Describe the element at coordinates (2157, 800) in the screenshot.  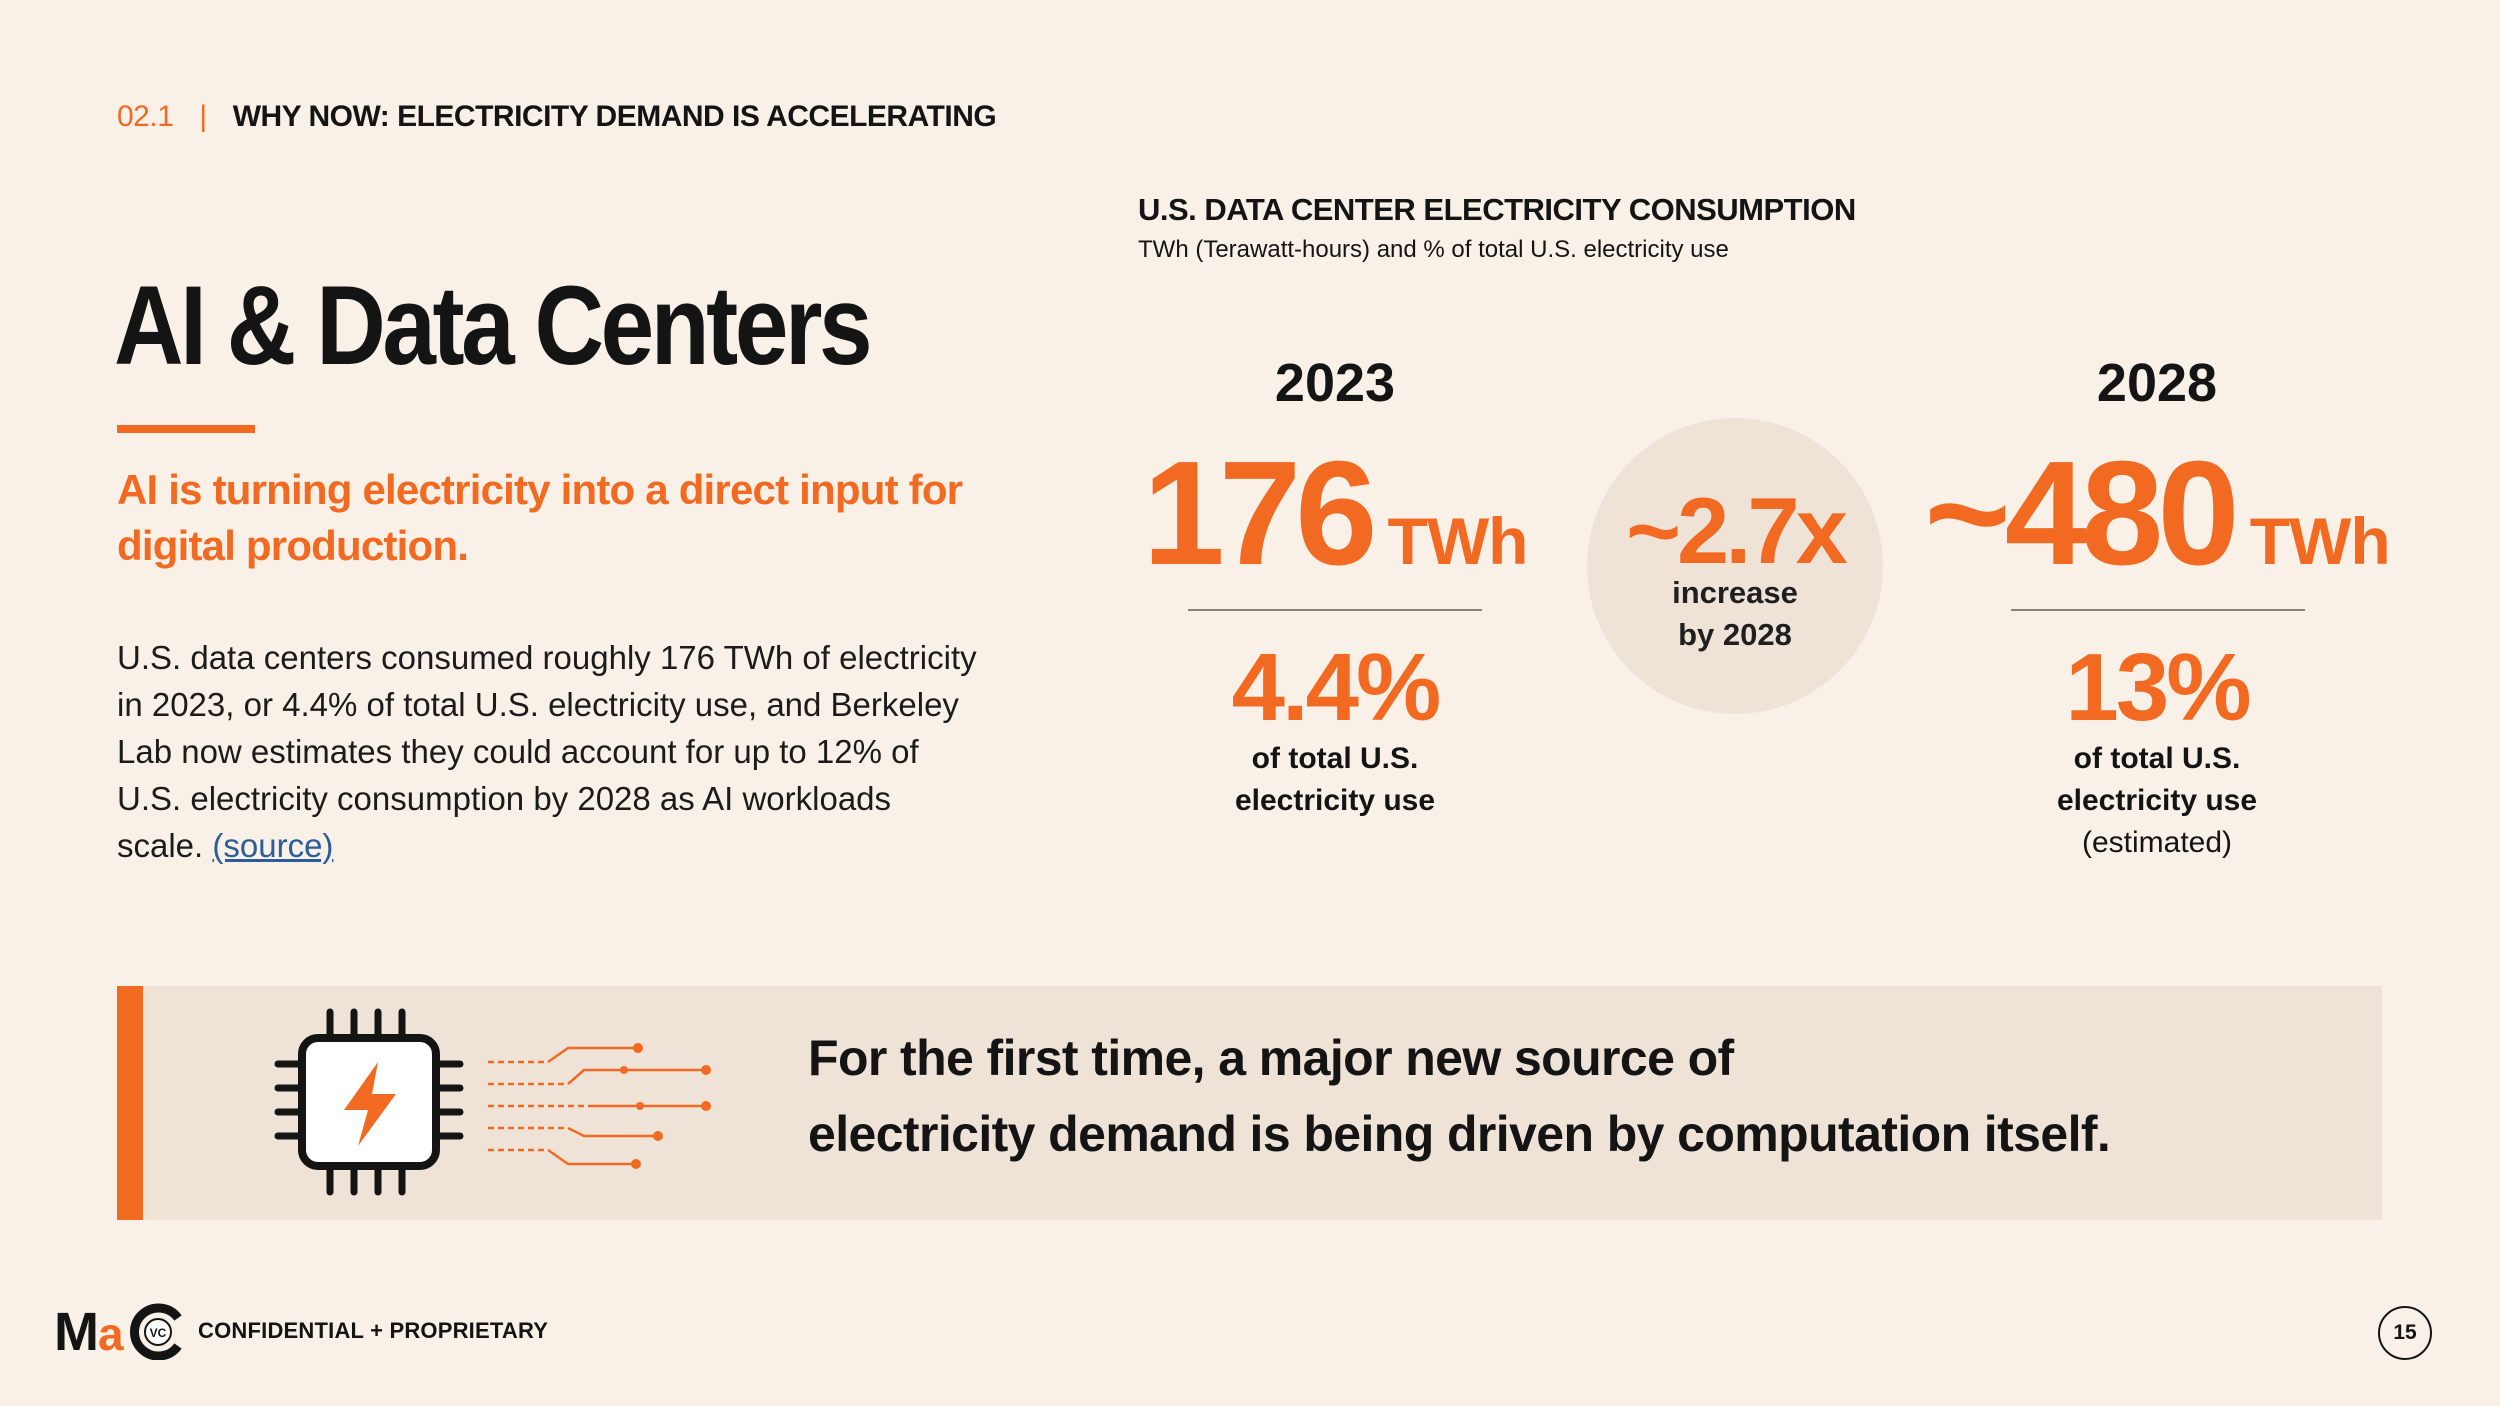
I see `share-2028-label-line2: electricity use` at that location.